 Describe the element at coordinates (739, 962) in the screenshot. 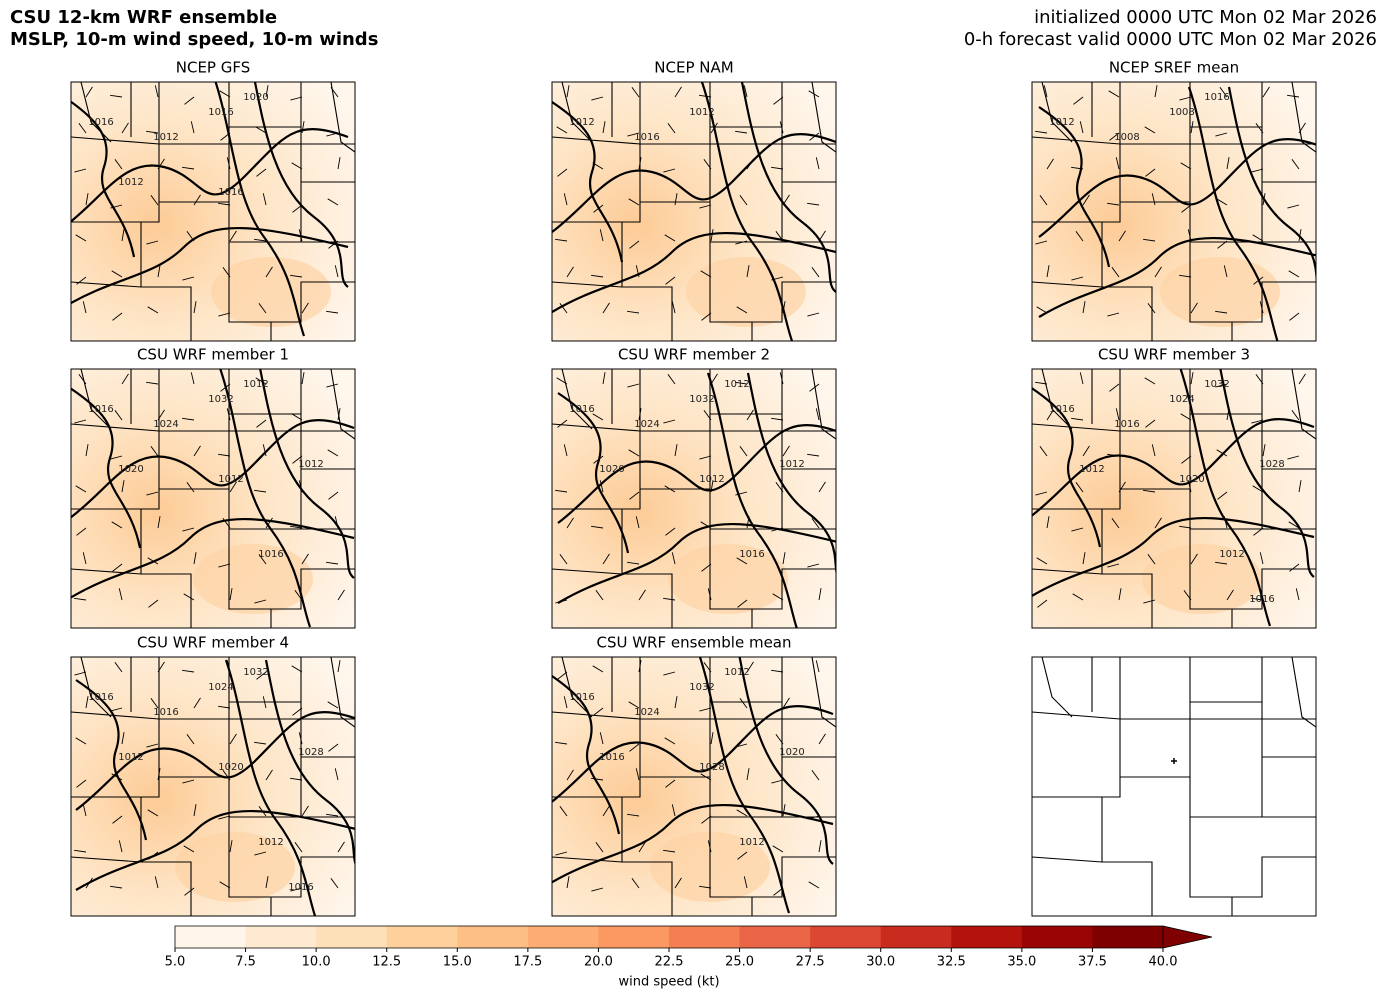

I see `colorbar-tick-label: 25.0` at that location.